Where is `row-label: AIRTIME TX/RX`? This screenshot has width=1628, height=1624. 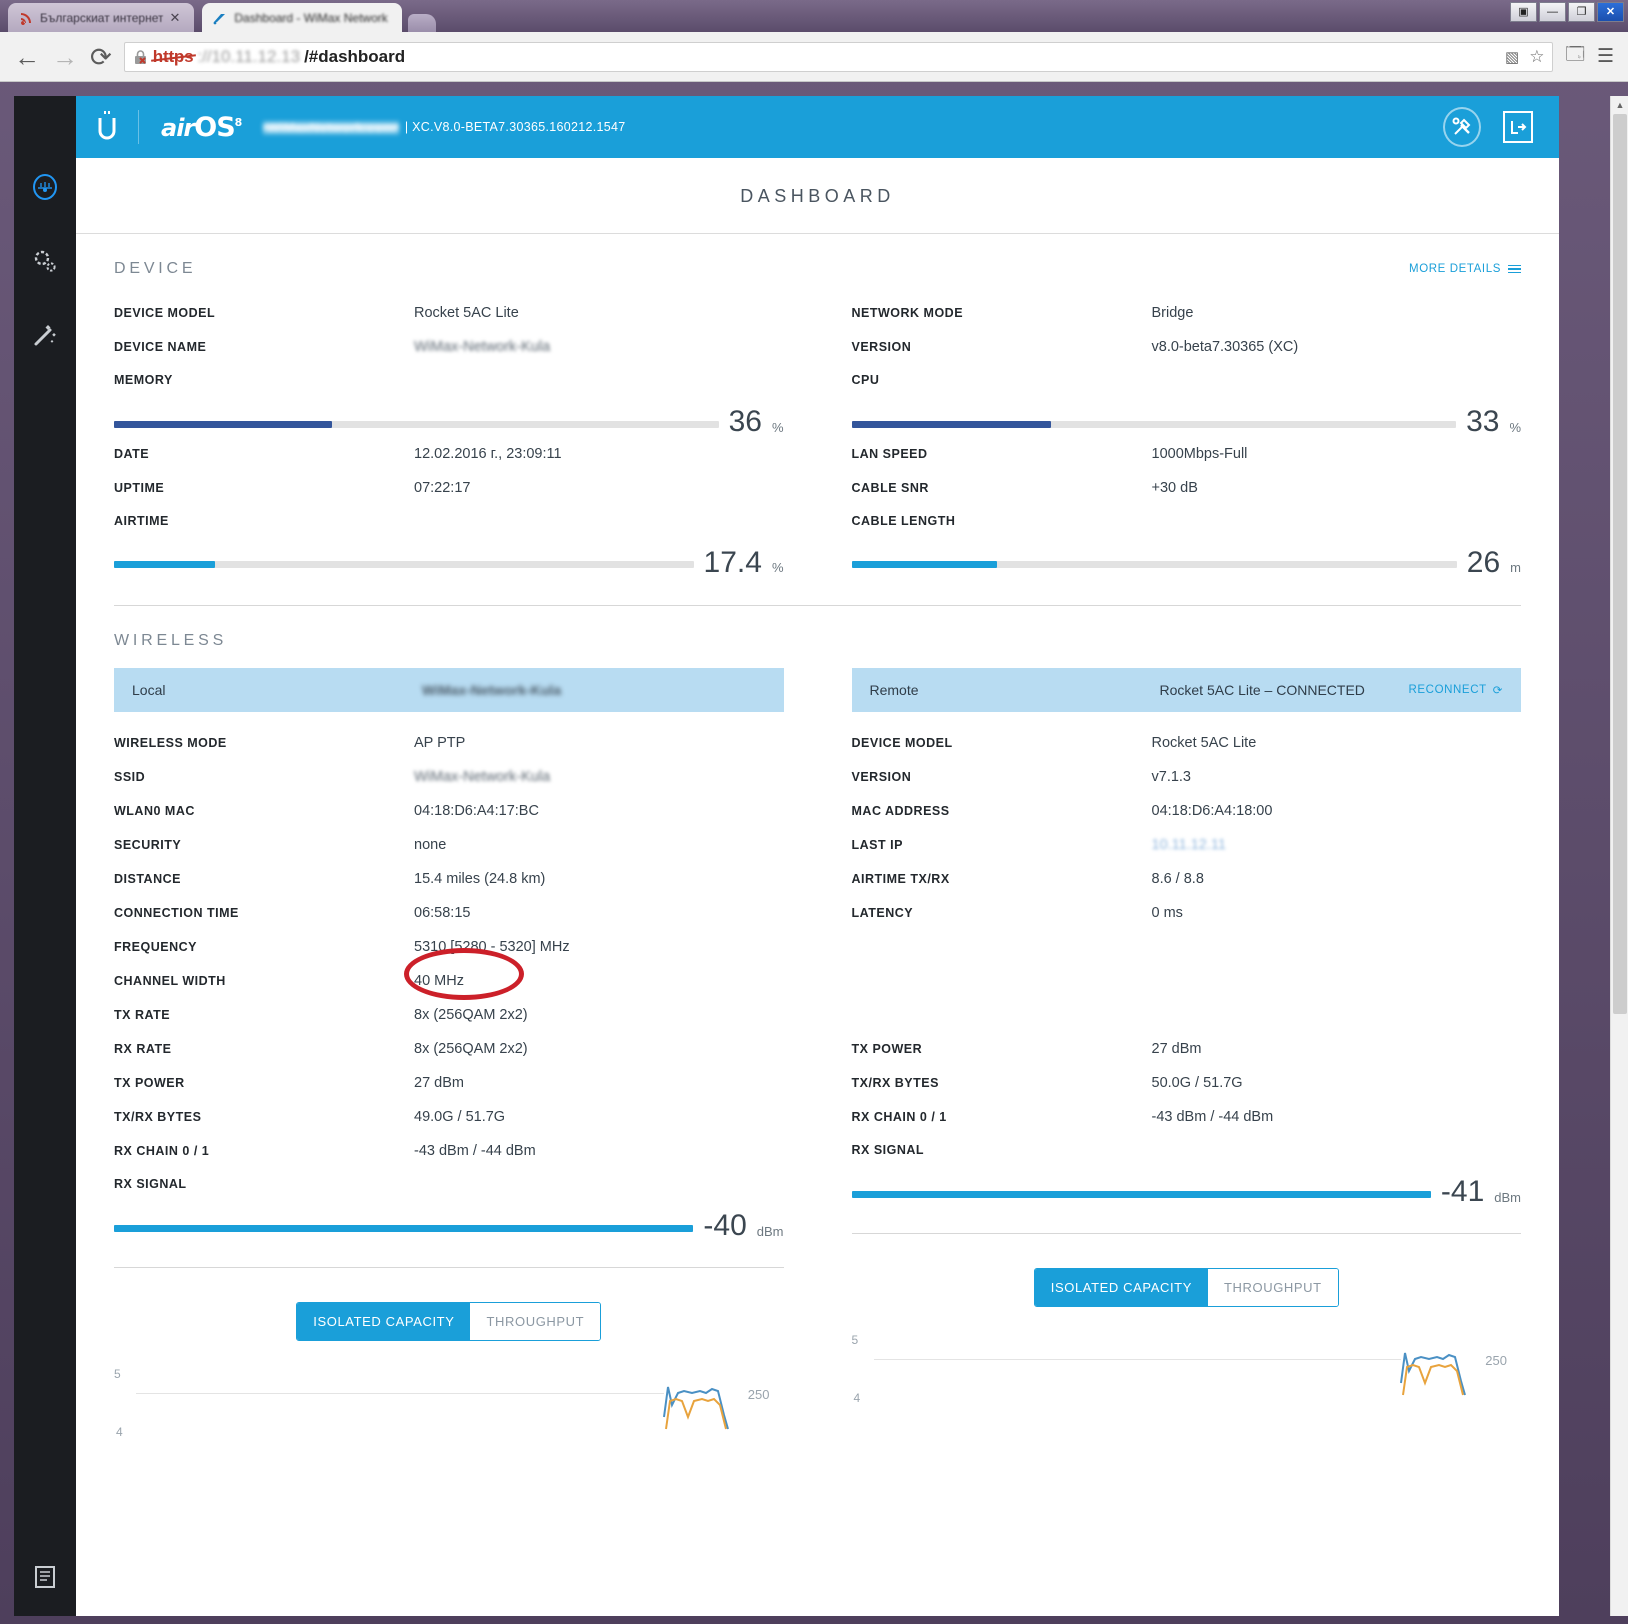
row-label: AIRTIME TX/RX is located at coordinates (900, 879).